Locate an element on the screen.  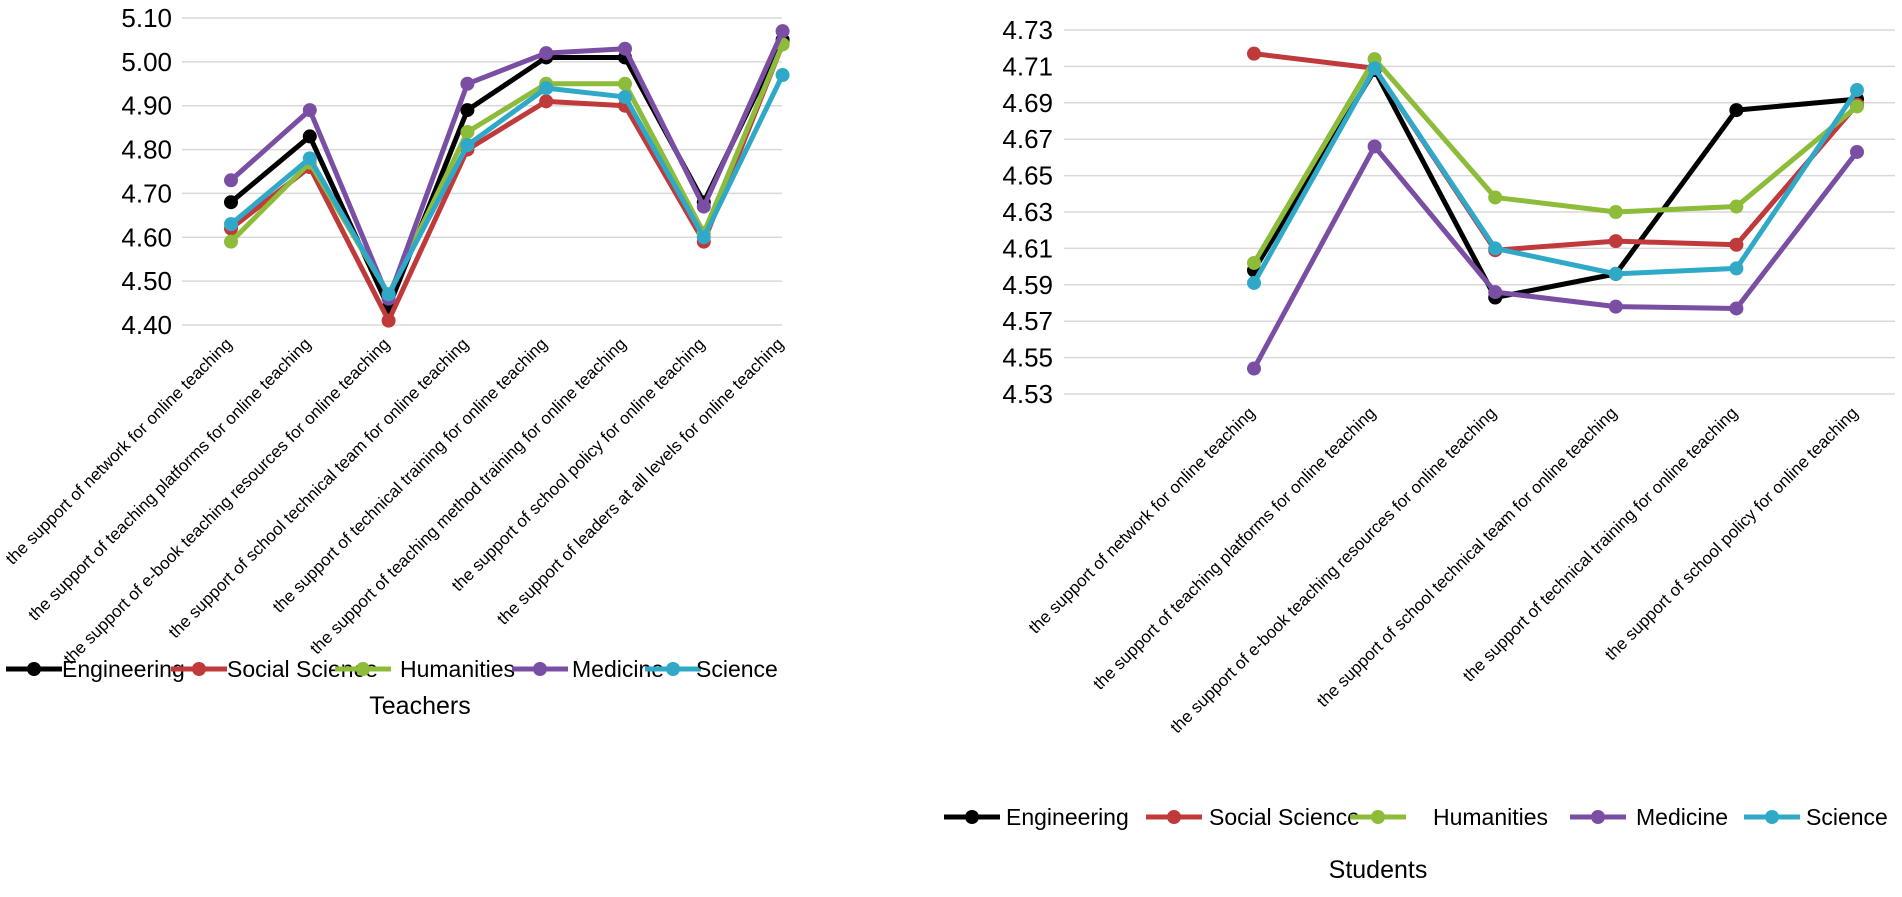
chart-title: Teachers is located at coordinates (419, 706).